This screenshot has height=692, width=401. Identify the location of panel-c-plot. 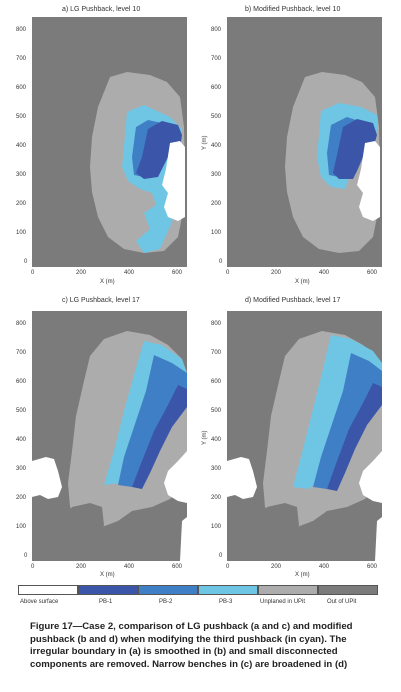
(109, 436).